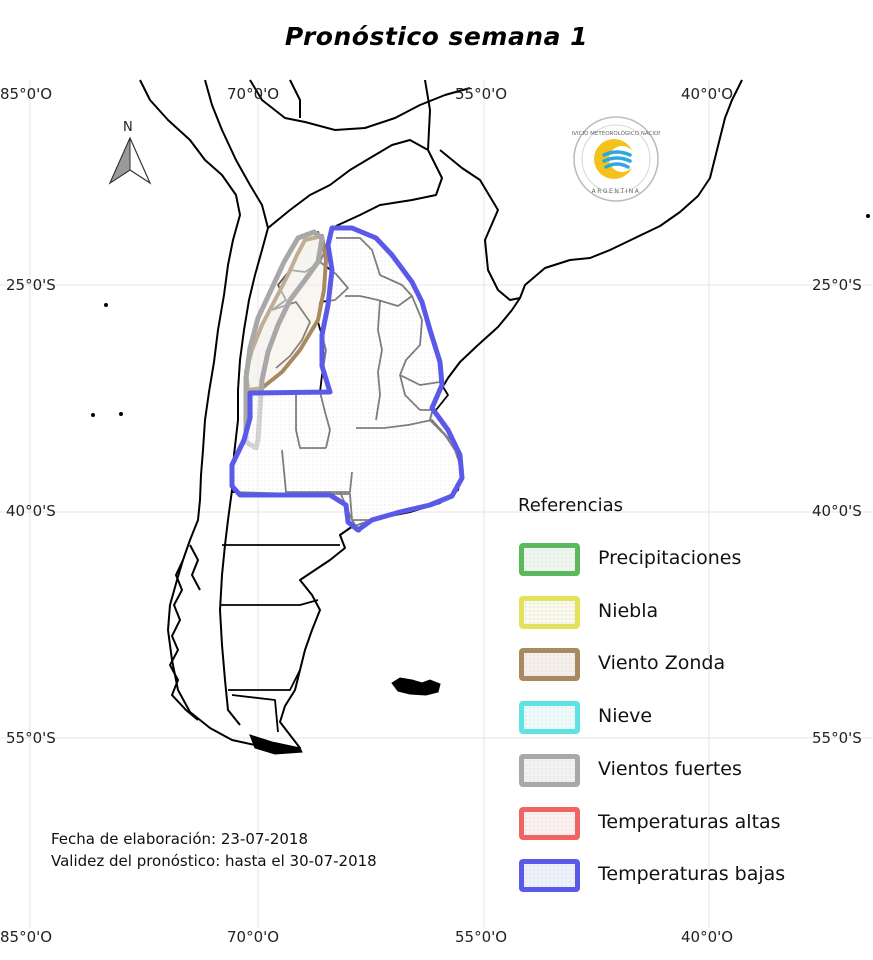  I want to click on legend-item: Precipitaciones, so click(666, 560).